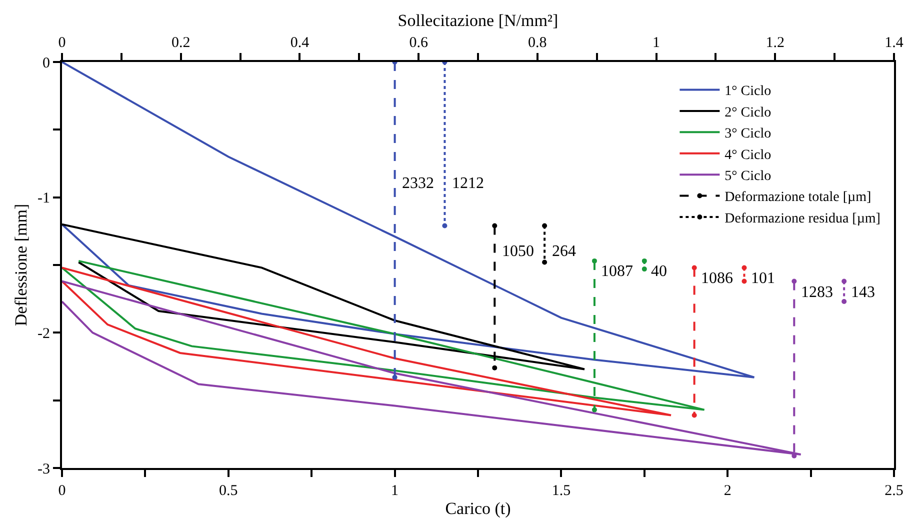 Image resolution: width=916 pixels, height=530 pixels. Describe the element at coordinates (659, 271) in the screenshot. I see `annotation: 40` at that location.